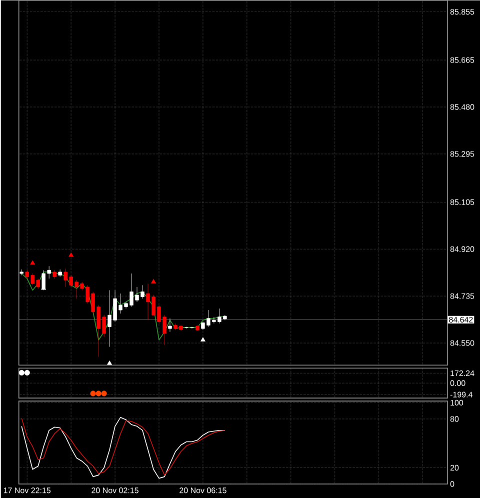 This screenshot has width=480, height=498. What do you see at coordinates (170, 325) in the screenshot?
I see `candlestick` at bounding box center [170, 325].